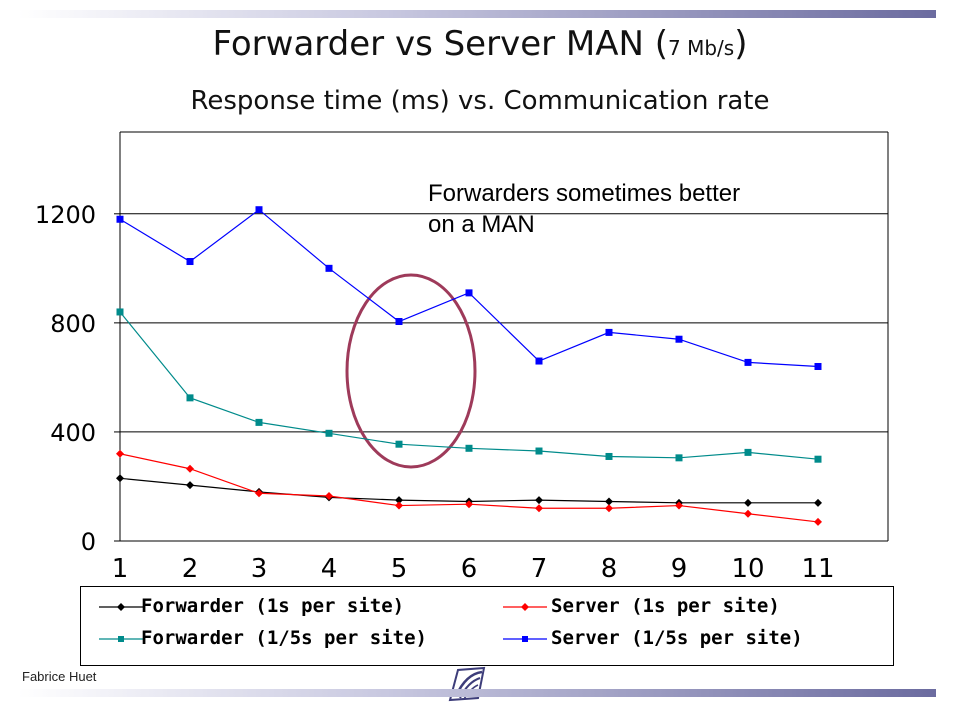 The width and height of the screenshot is (960, 720). Describe the element at coordinates (121, 607) in the screenshot. I see `legend-swatch-forwarder-1s` at that location.